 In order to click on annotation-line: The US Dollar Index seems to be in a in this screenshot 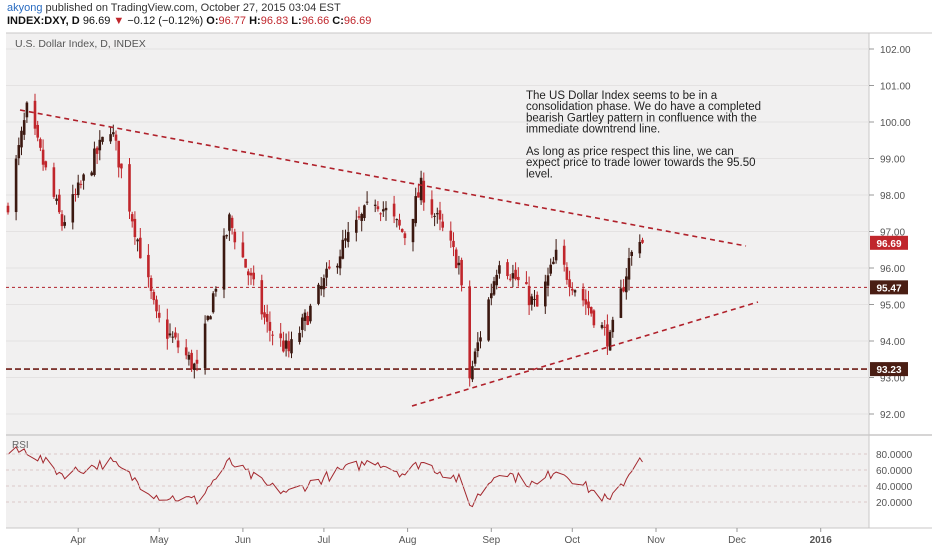, I will do `click(622, 96)`.